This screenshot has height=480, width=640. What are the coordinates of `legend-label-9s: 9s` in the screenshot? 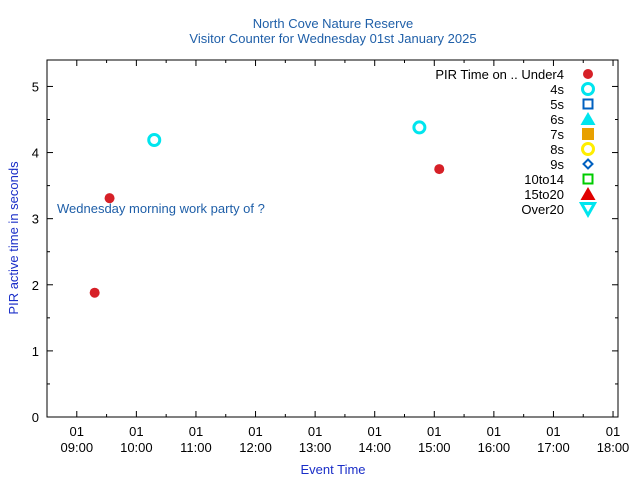 It's located at (557, 164).